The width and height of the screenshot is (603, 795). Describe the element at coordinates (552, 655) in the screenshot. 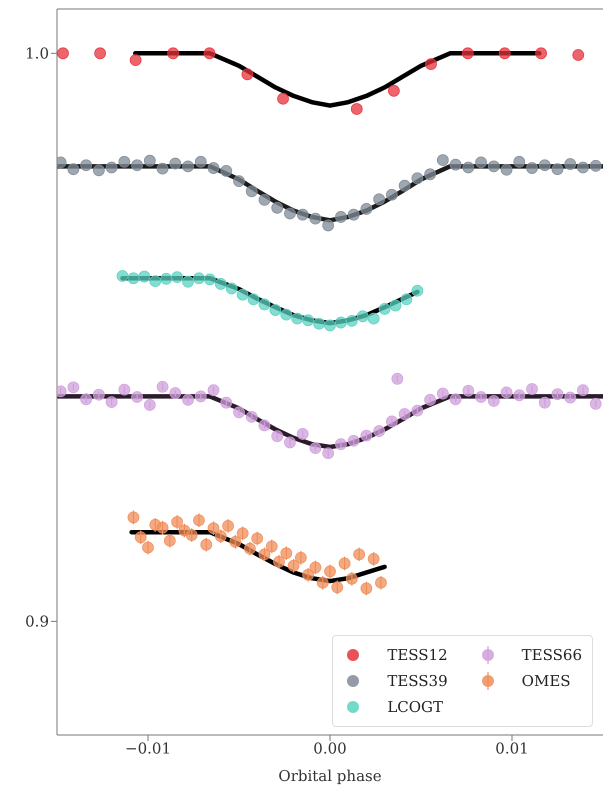

I see `legend-label: TESS66` at that location.